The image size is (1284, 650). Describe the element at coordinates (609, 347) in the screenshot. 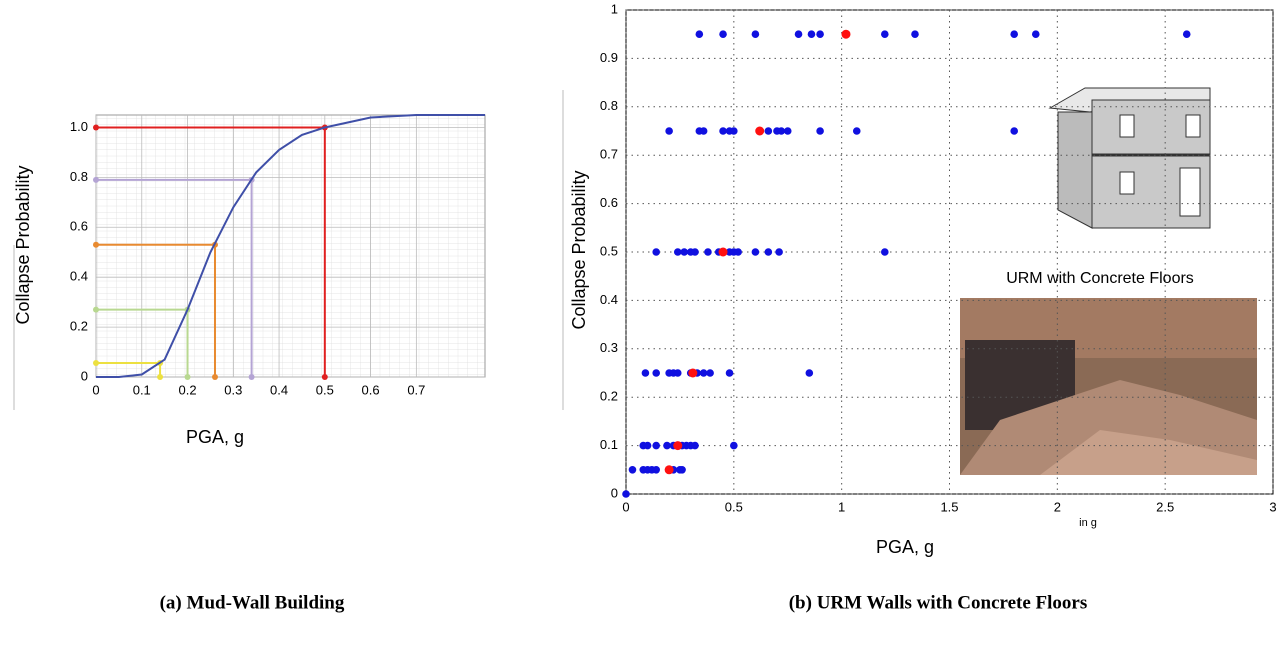

I see `y-tick-label: 0.3` at that location.